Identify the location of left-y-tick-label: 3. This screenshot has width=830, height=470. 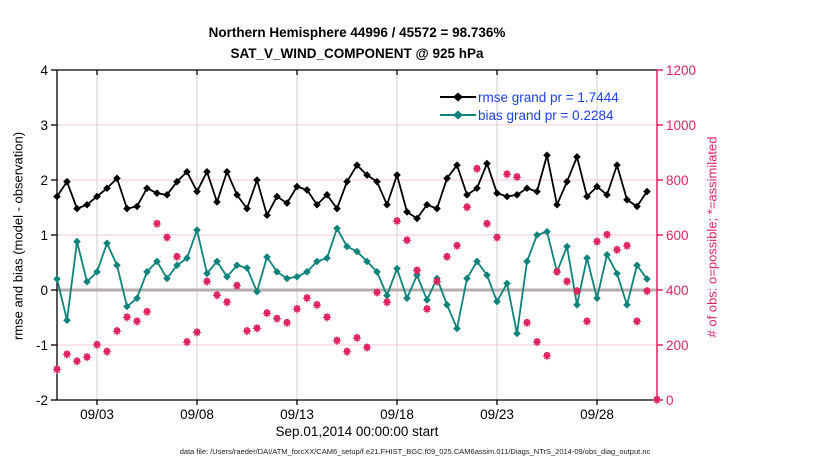
(44, 125).